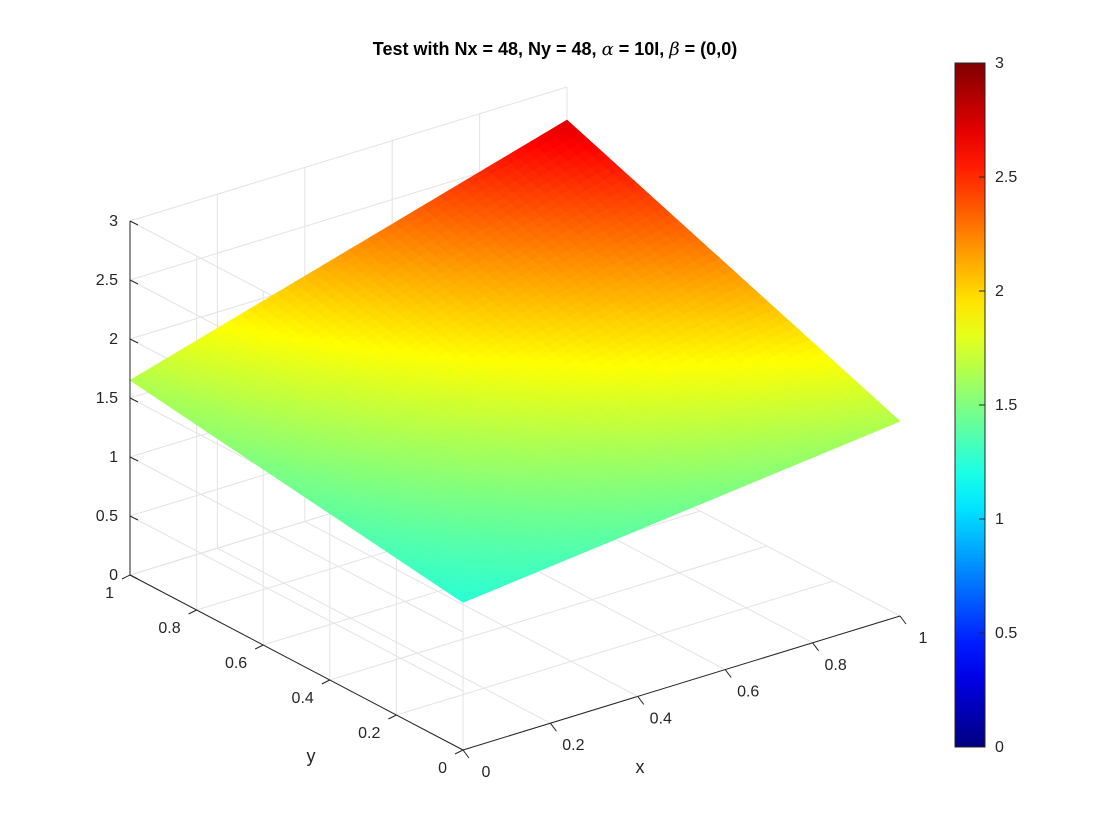  Describe the element at coordinates (107, 398) in the screenshot. I see `z-tick-label: 1.5` at that location.